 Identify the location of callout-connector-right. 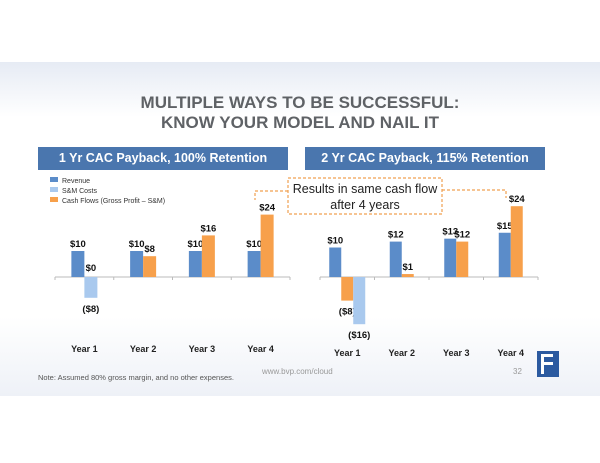
(474, 193).